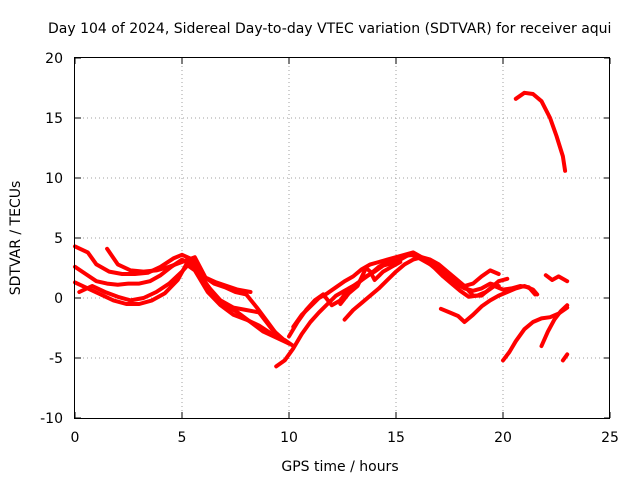  Describe the element at coordinates (540, 131) in the screenshot. I see `series-line-s14` at that location.